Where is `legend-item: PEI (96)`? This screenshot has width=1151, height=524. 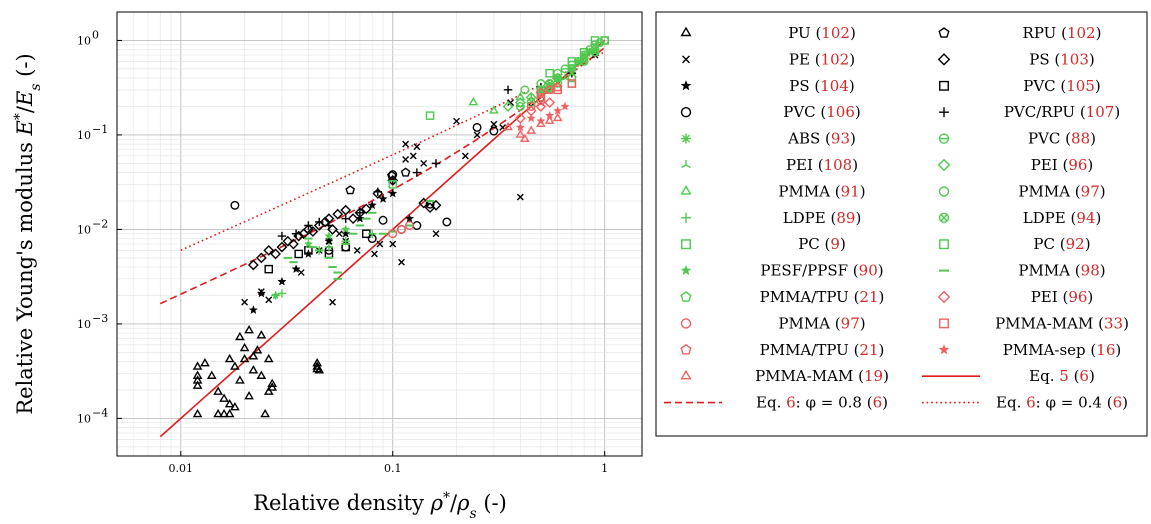
legend-item: PEI (96) is located at coordinates (1015, 297).